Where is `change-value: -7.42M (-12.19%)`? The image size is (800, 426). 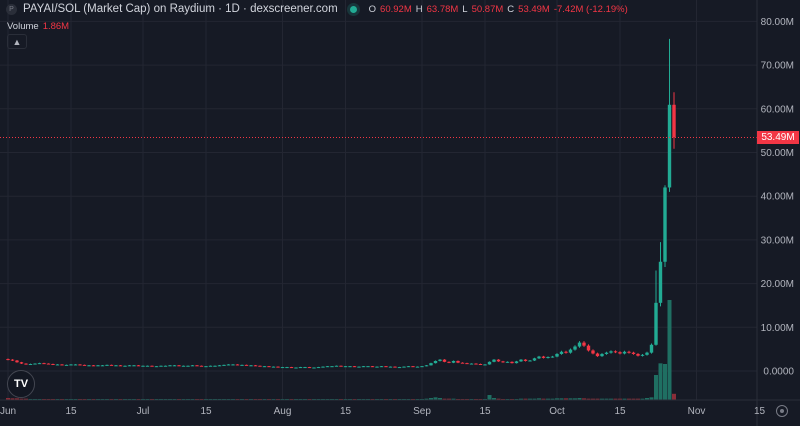
change-value: -7.42M (-12.19%) is located at coordinates (590, 9).